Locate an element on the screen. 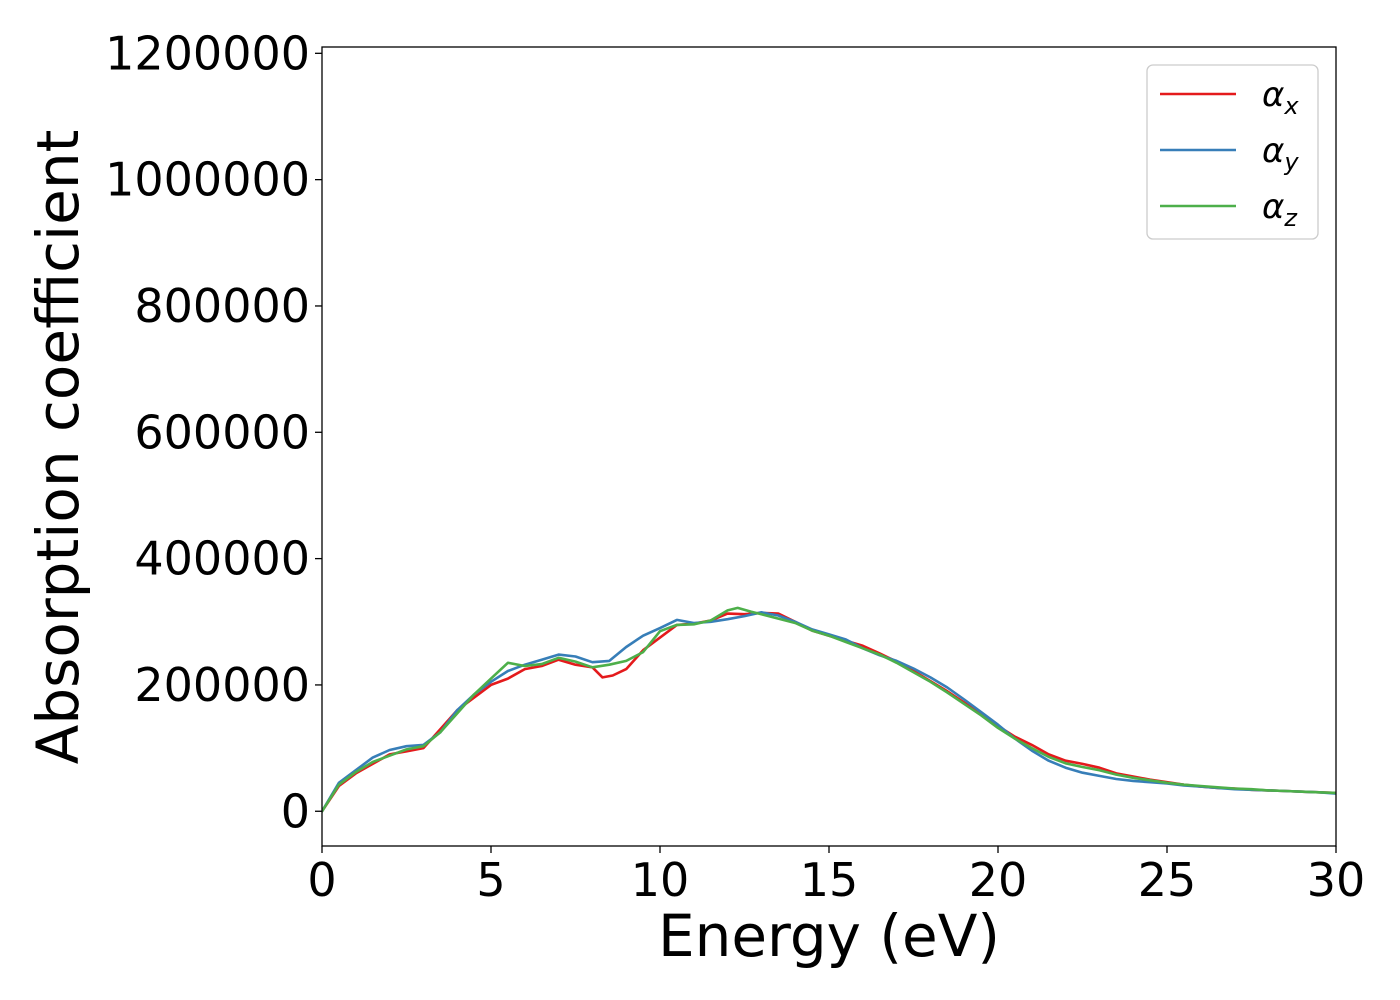 Image resolution: width=1400 pixels, height=1000 pixels. legend: αx αy αz is located at coordinates (1232, 152).